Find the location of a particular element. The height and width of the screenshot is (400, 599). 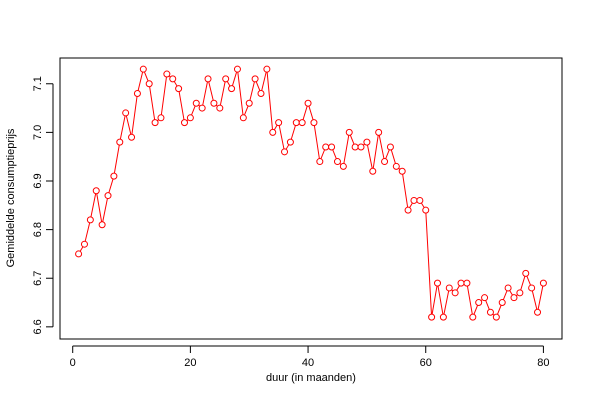

y-axis-label: Gemiddelde consumptieprijs is located at coordinates (11, 197).